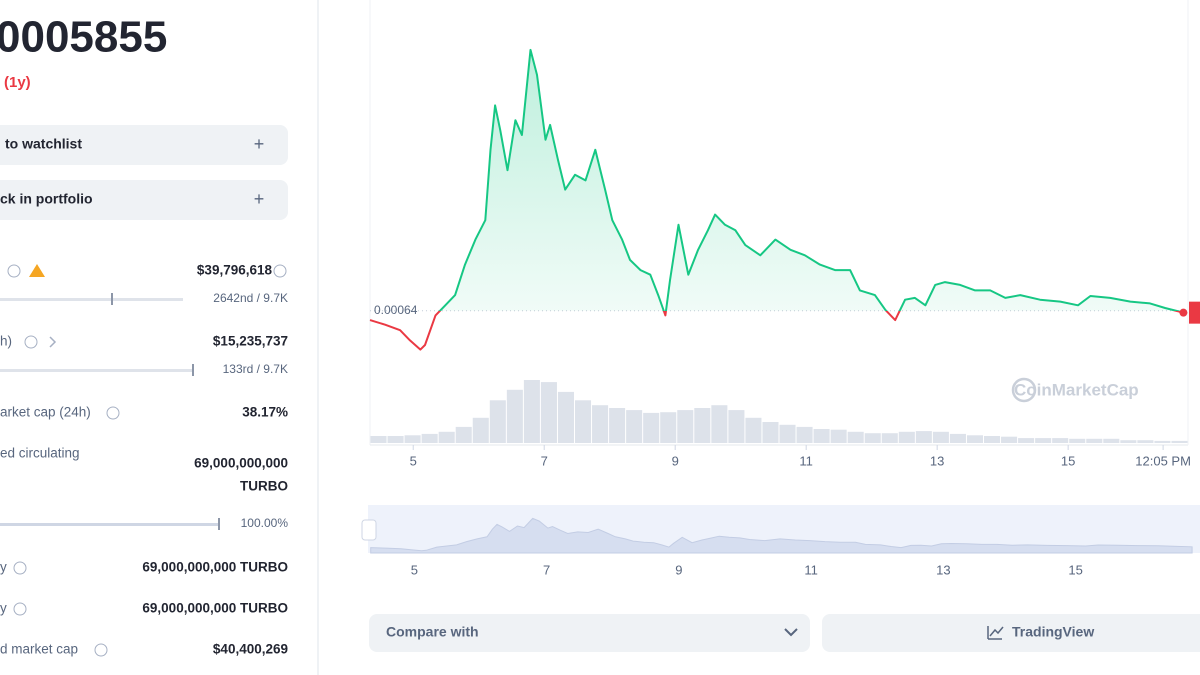  Describe the element at coordinates (1076, 389) in the screenshot. I see `watermark: CoinMarketCap` at that location.